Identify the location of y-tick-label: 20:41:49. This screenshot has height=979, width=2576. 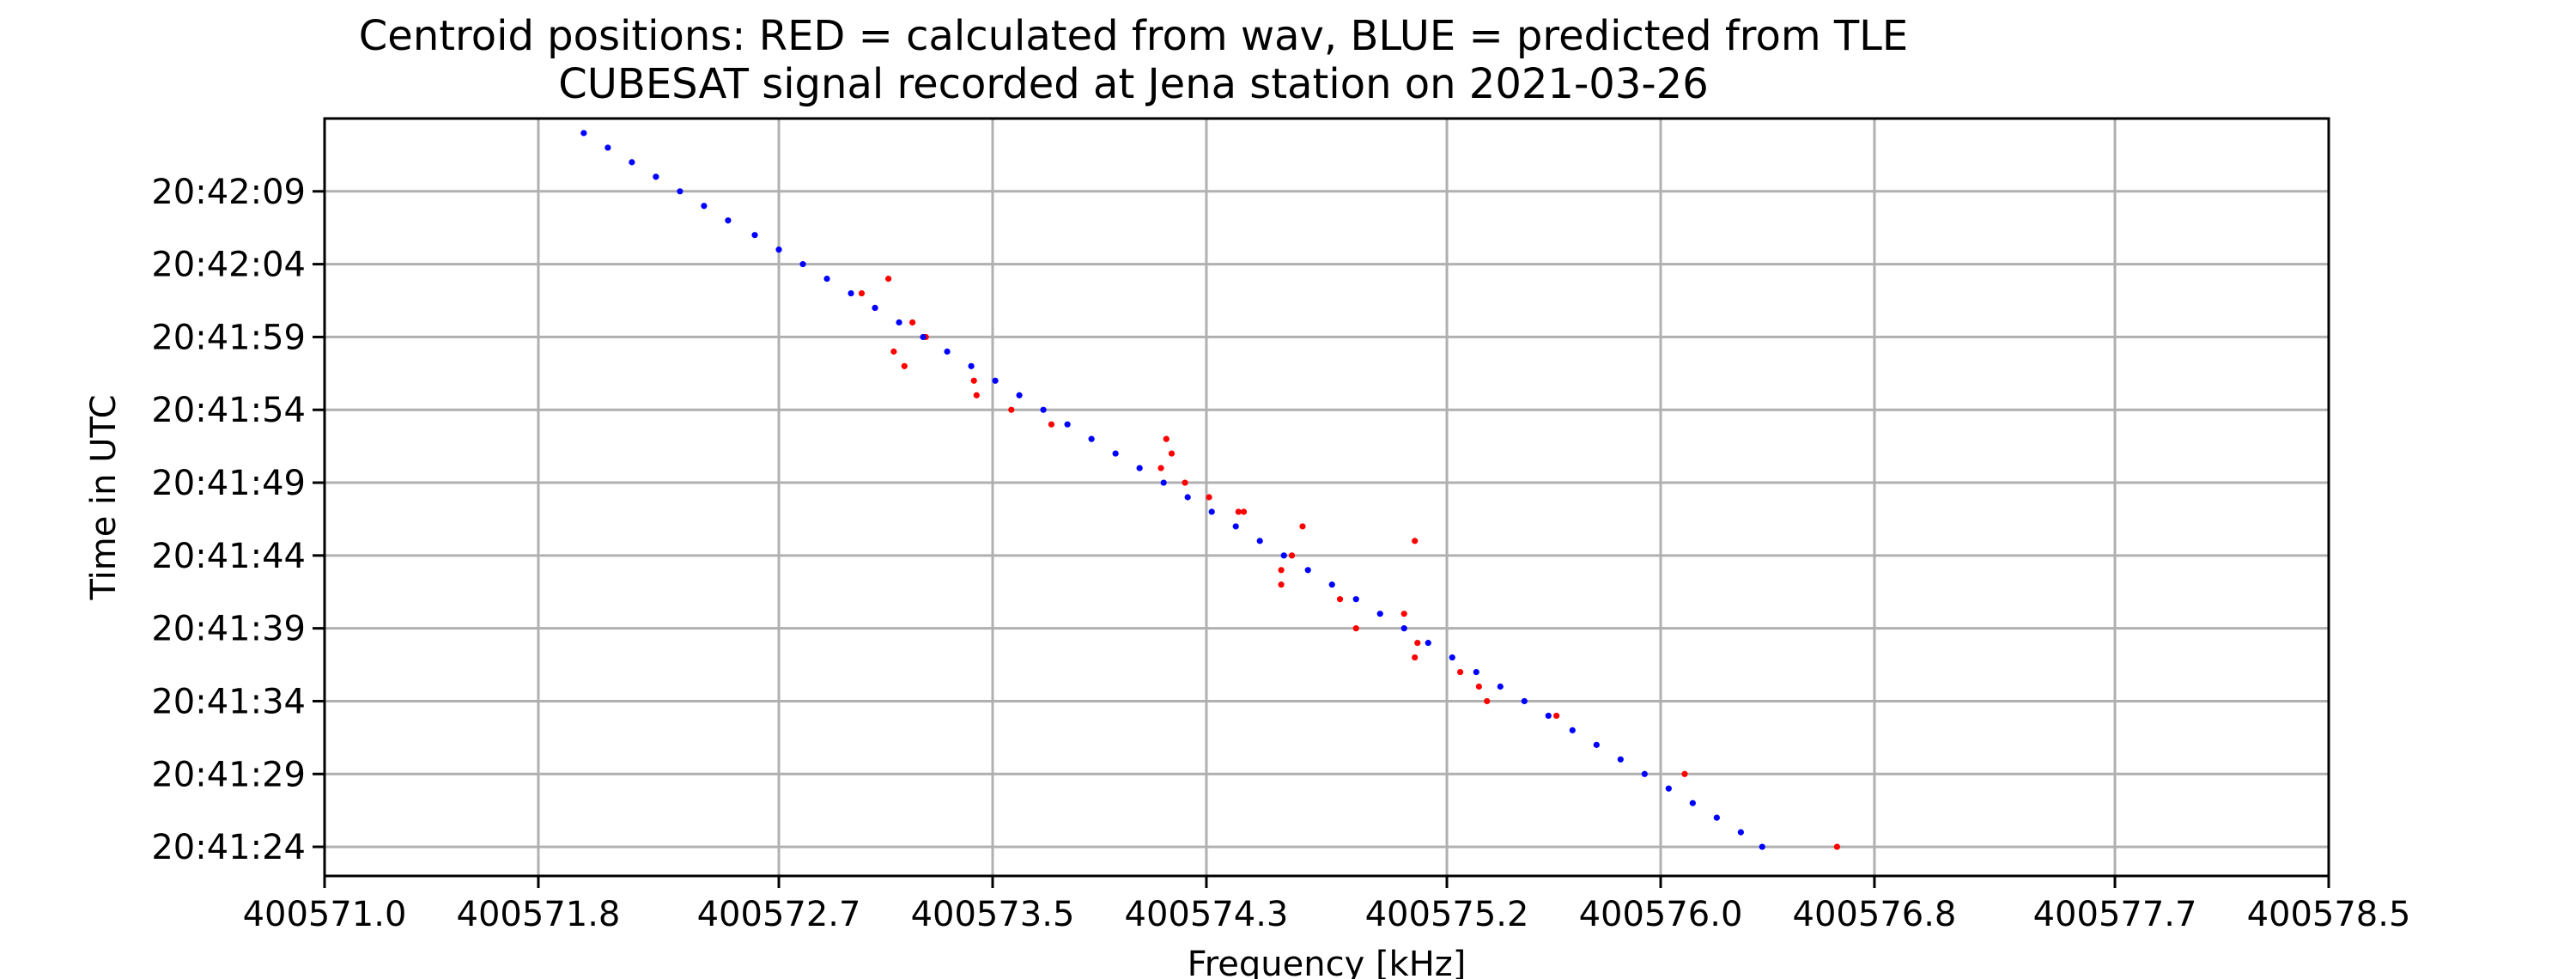
(229, 483).